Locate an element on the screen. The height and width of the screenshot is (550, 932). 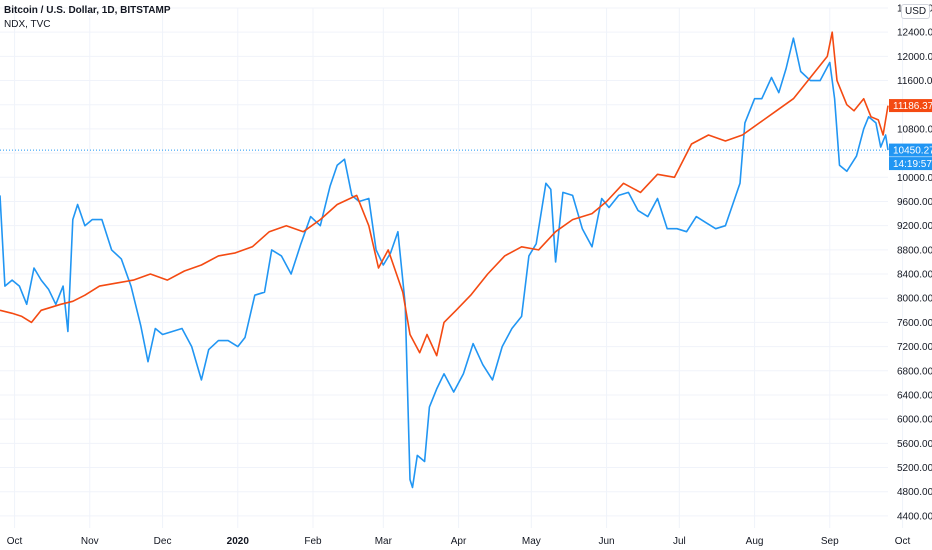
btc-last-price-badge is located at coordinates (910, 150).